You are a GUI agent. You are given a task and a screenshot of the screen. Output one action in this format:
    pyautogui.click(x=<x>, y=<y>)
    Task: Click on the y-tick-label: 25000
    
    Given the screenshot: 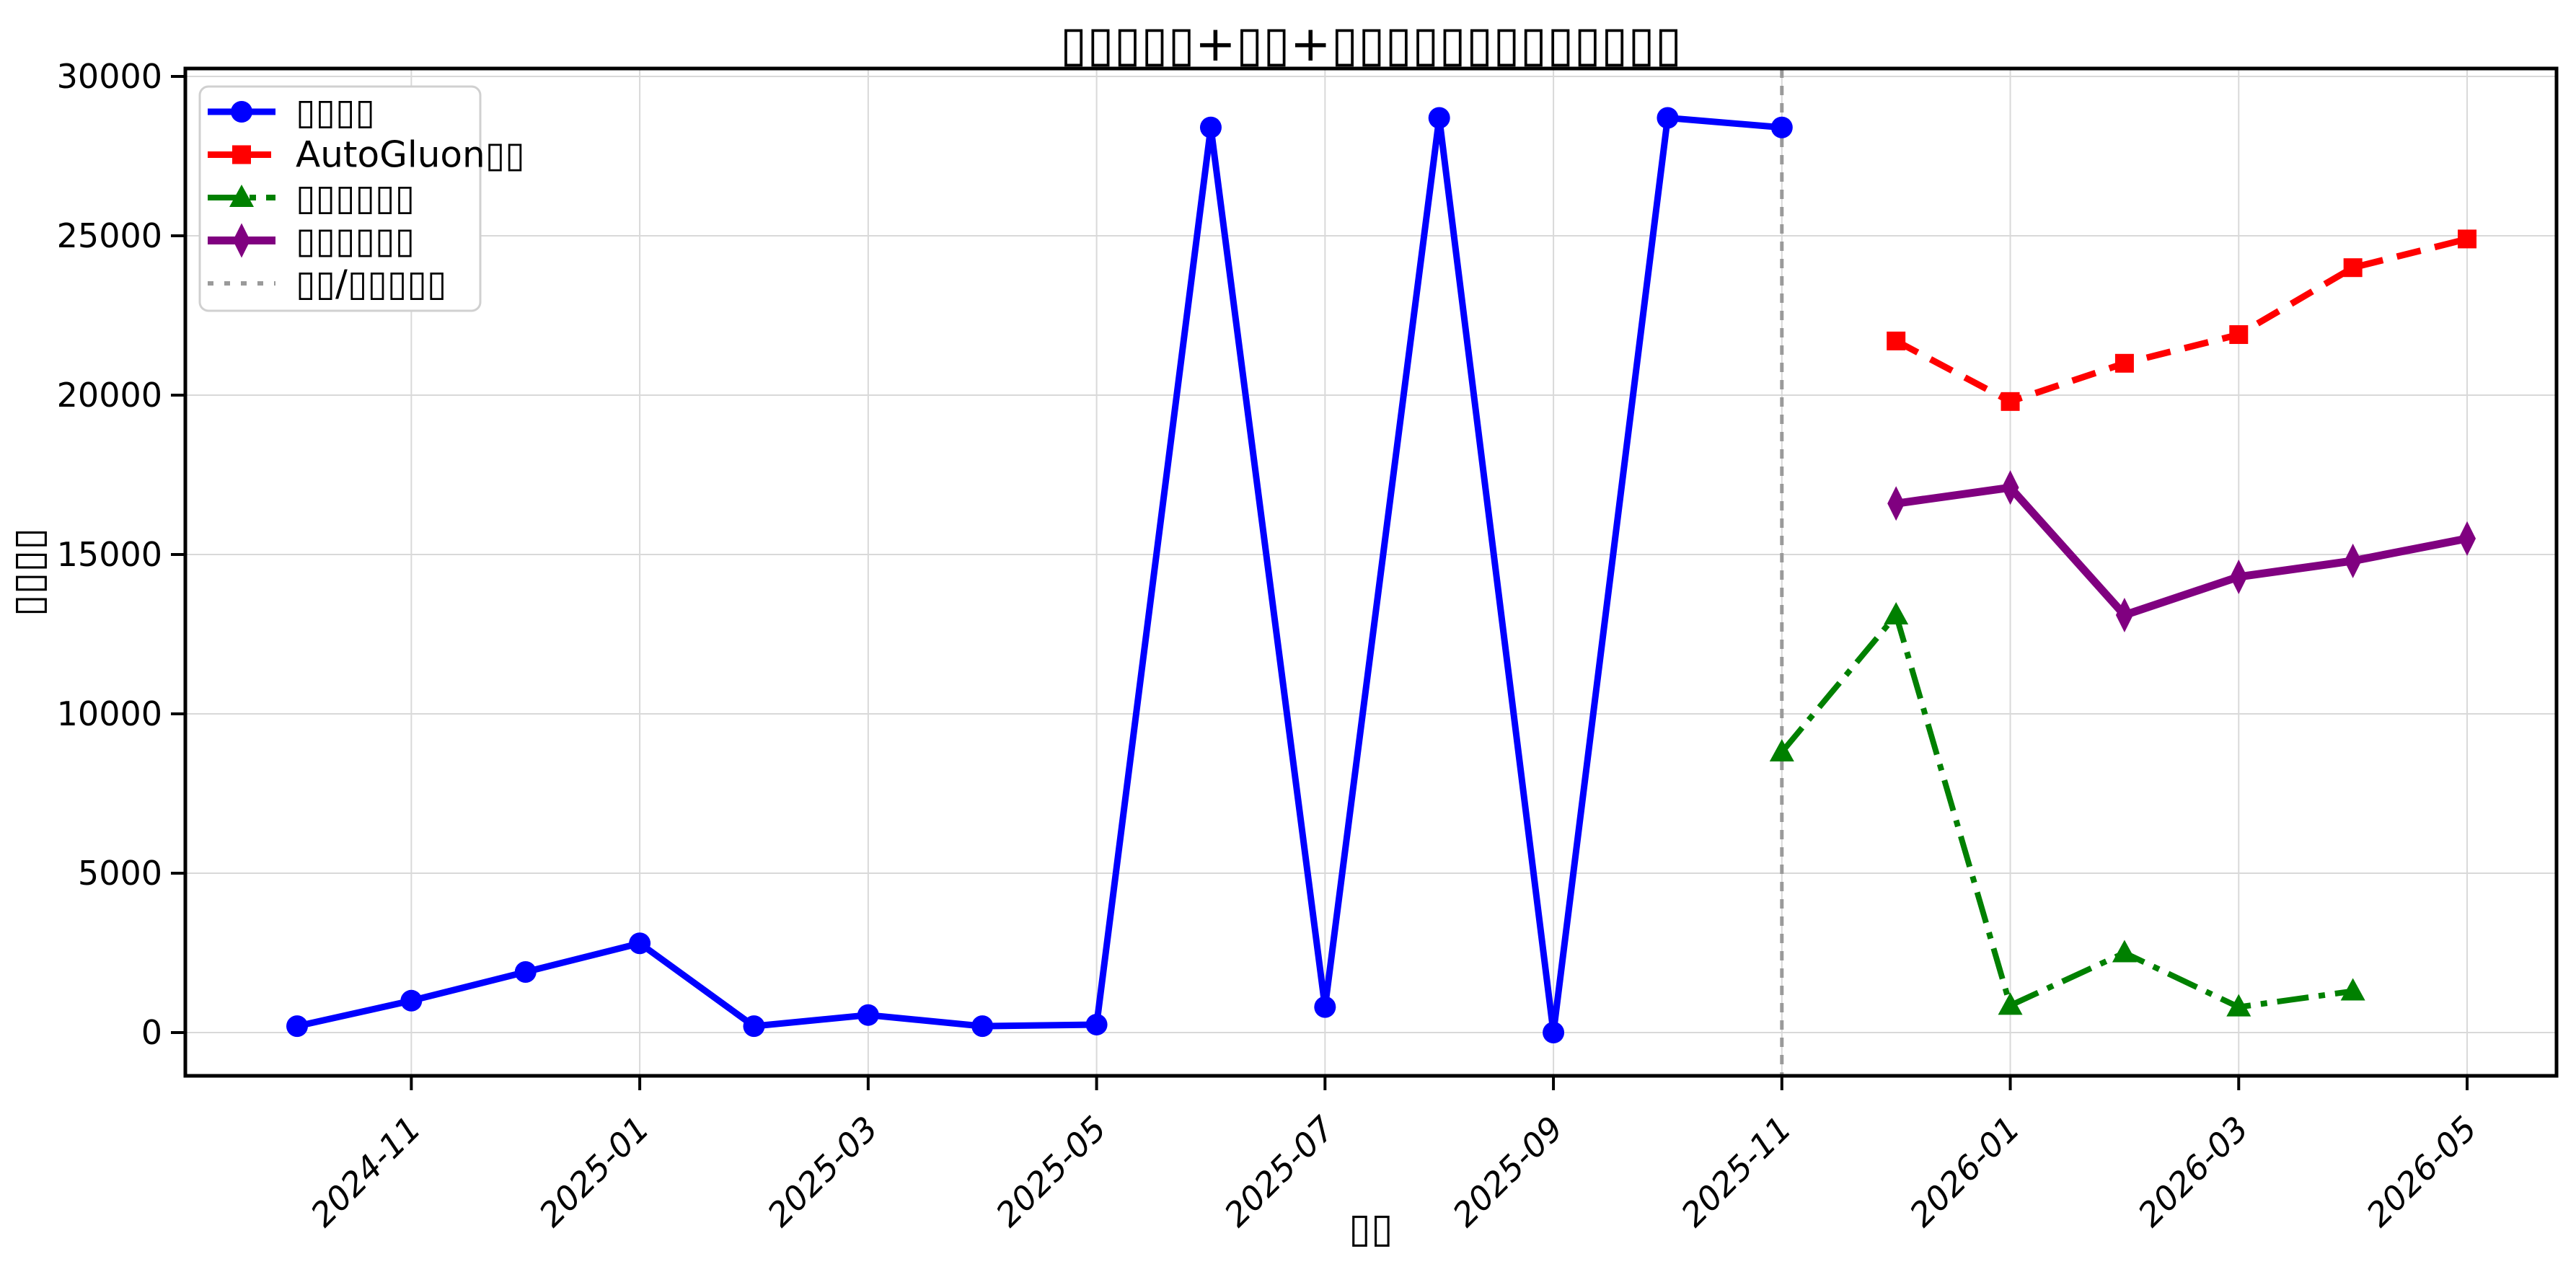 What is the action you would take?
    pyautogui.click(x=109, y=235)
    